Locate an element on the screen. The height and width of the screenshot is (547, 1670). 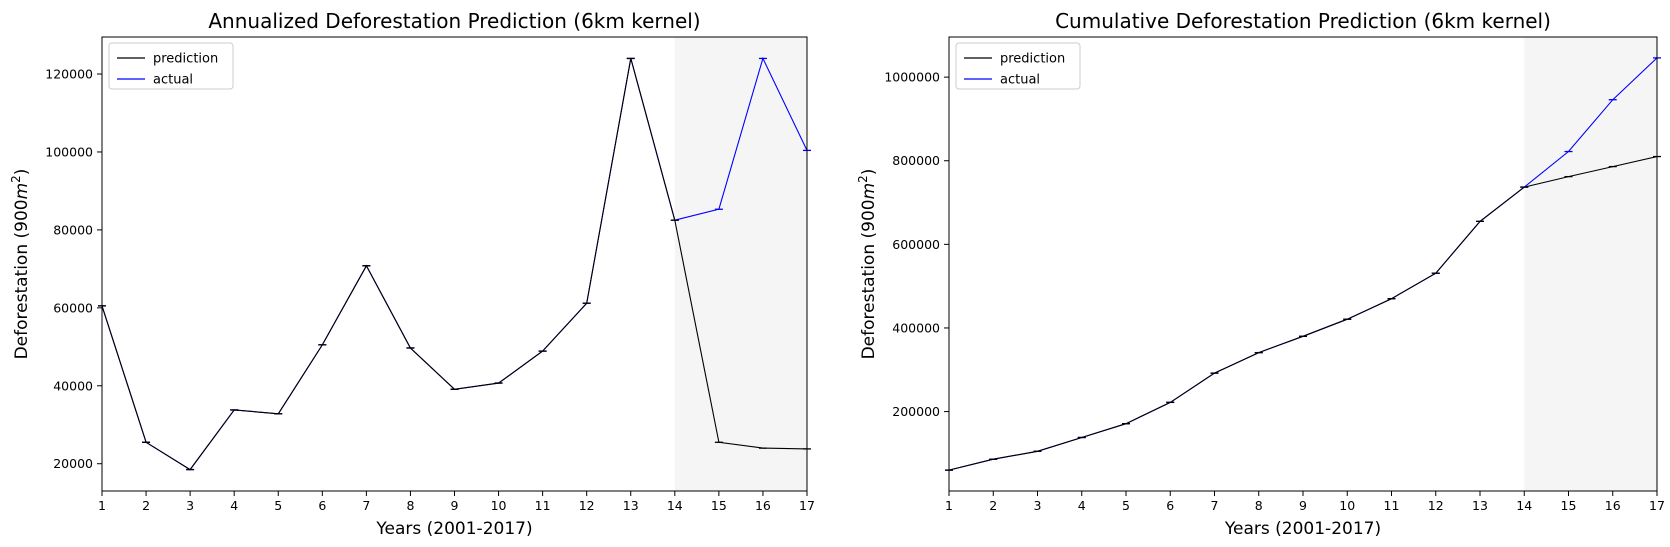
y-tick-label: 600000 is located at coordinates (916, 244).